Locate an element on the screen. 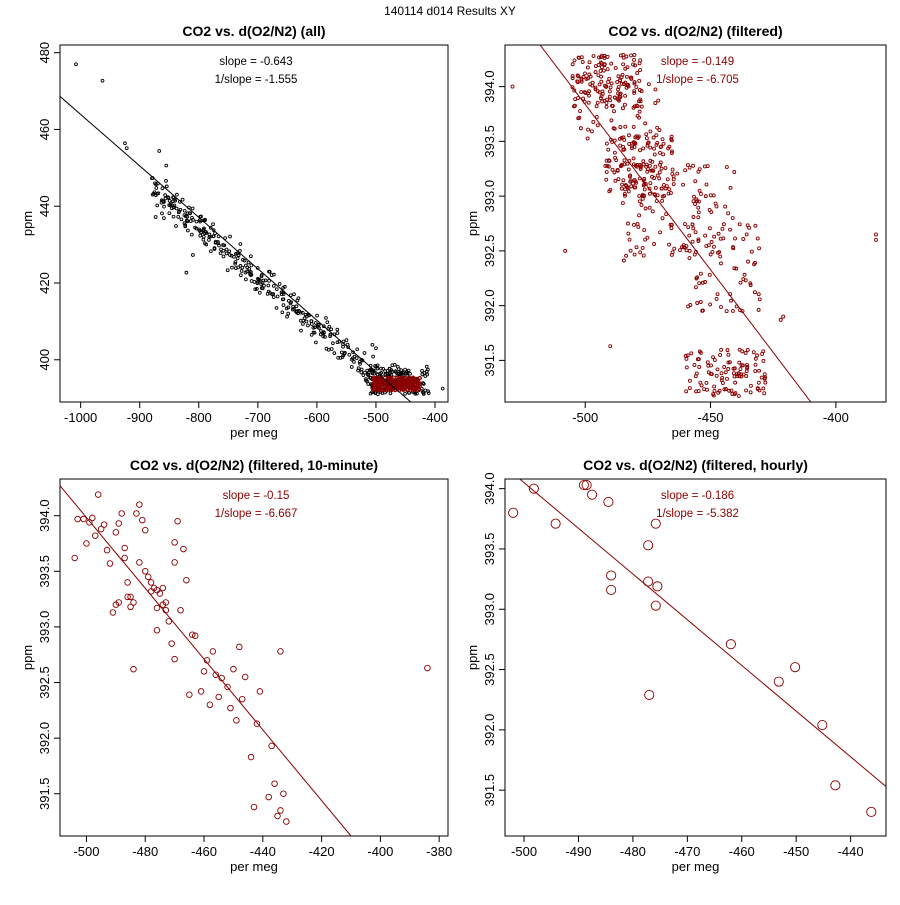  y-axis-label: ppm is located at coordinates (27, 223).